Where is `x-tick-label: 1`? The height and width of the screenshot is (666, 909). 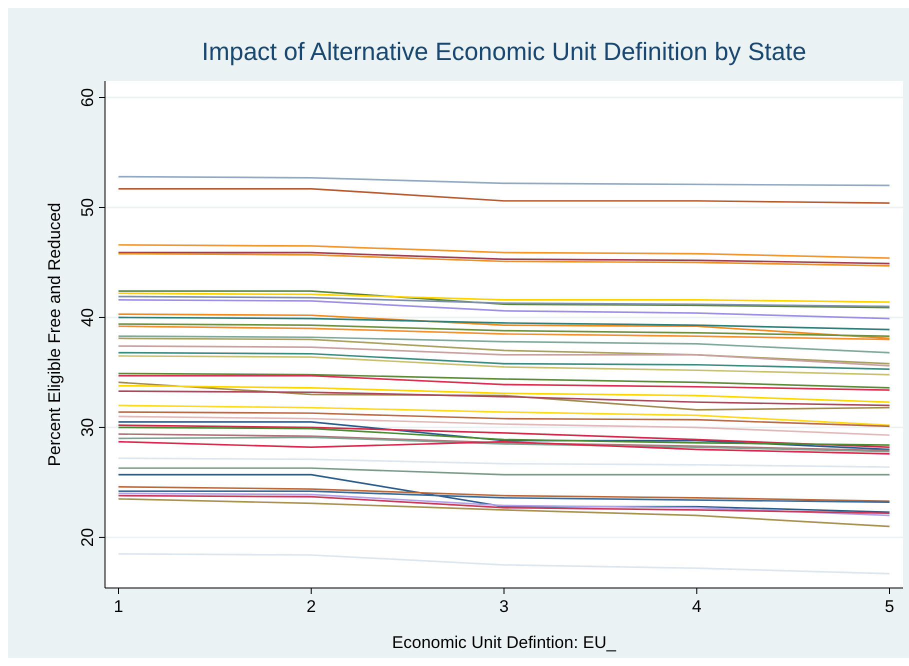
x-tick-label: 1 is located at coordinates (119, 606).